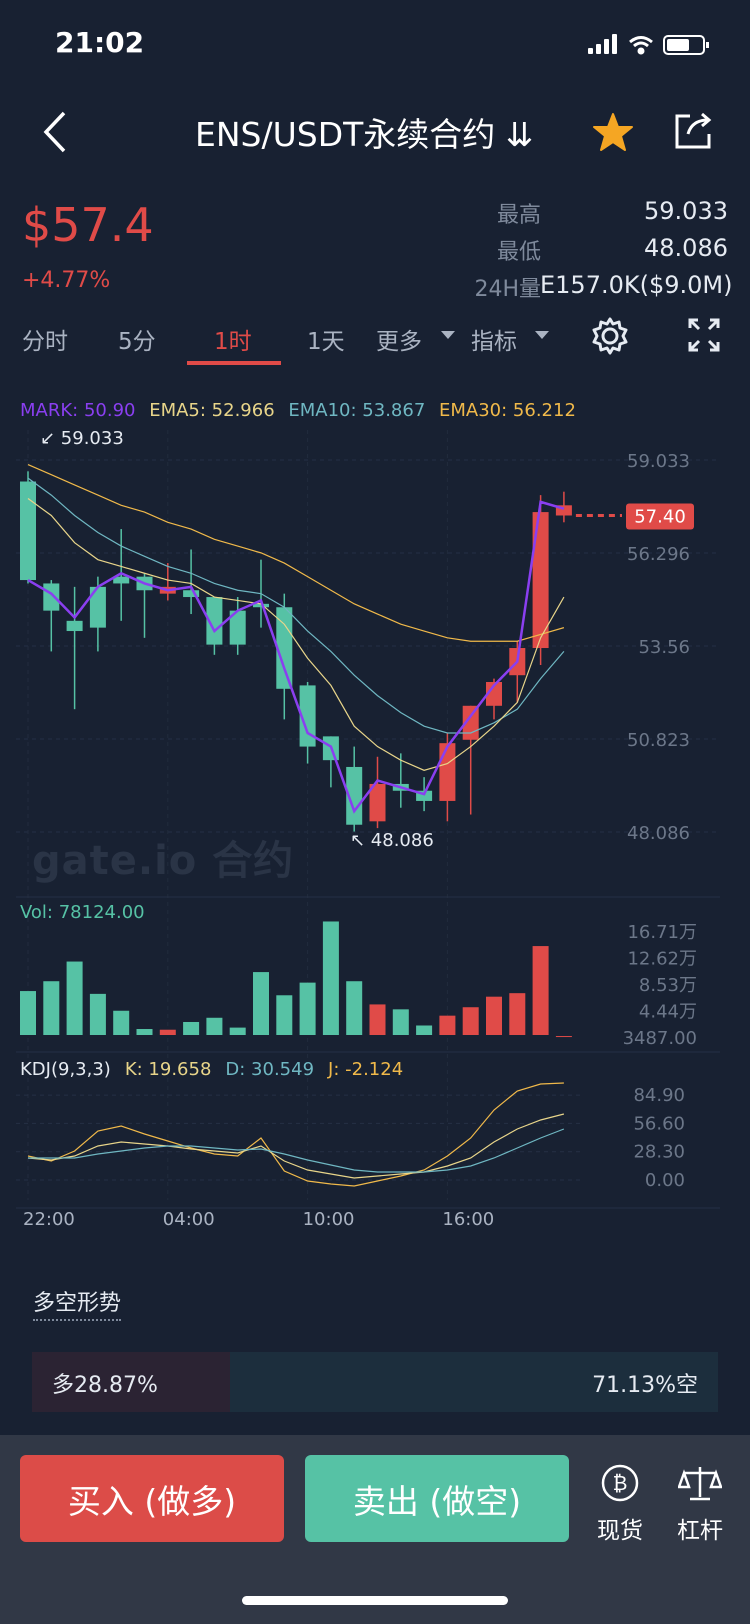 The height and width of the screenshot is (1624, 750). What do you see at coordinates (700, 1484) in the screenshot?
I see `scale-icon` at bounding box center [700, 1484].